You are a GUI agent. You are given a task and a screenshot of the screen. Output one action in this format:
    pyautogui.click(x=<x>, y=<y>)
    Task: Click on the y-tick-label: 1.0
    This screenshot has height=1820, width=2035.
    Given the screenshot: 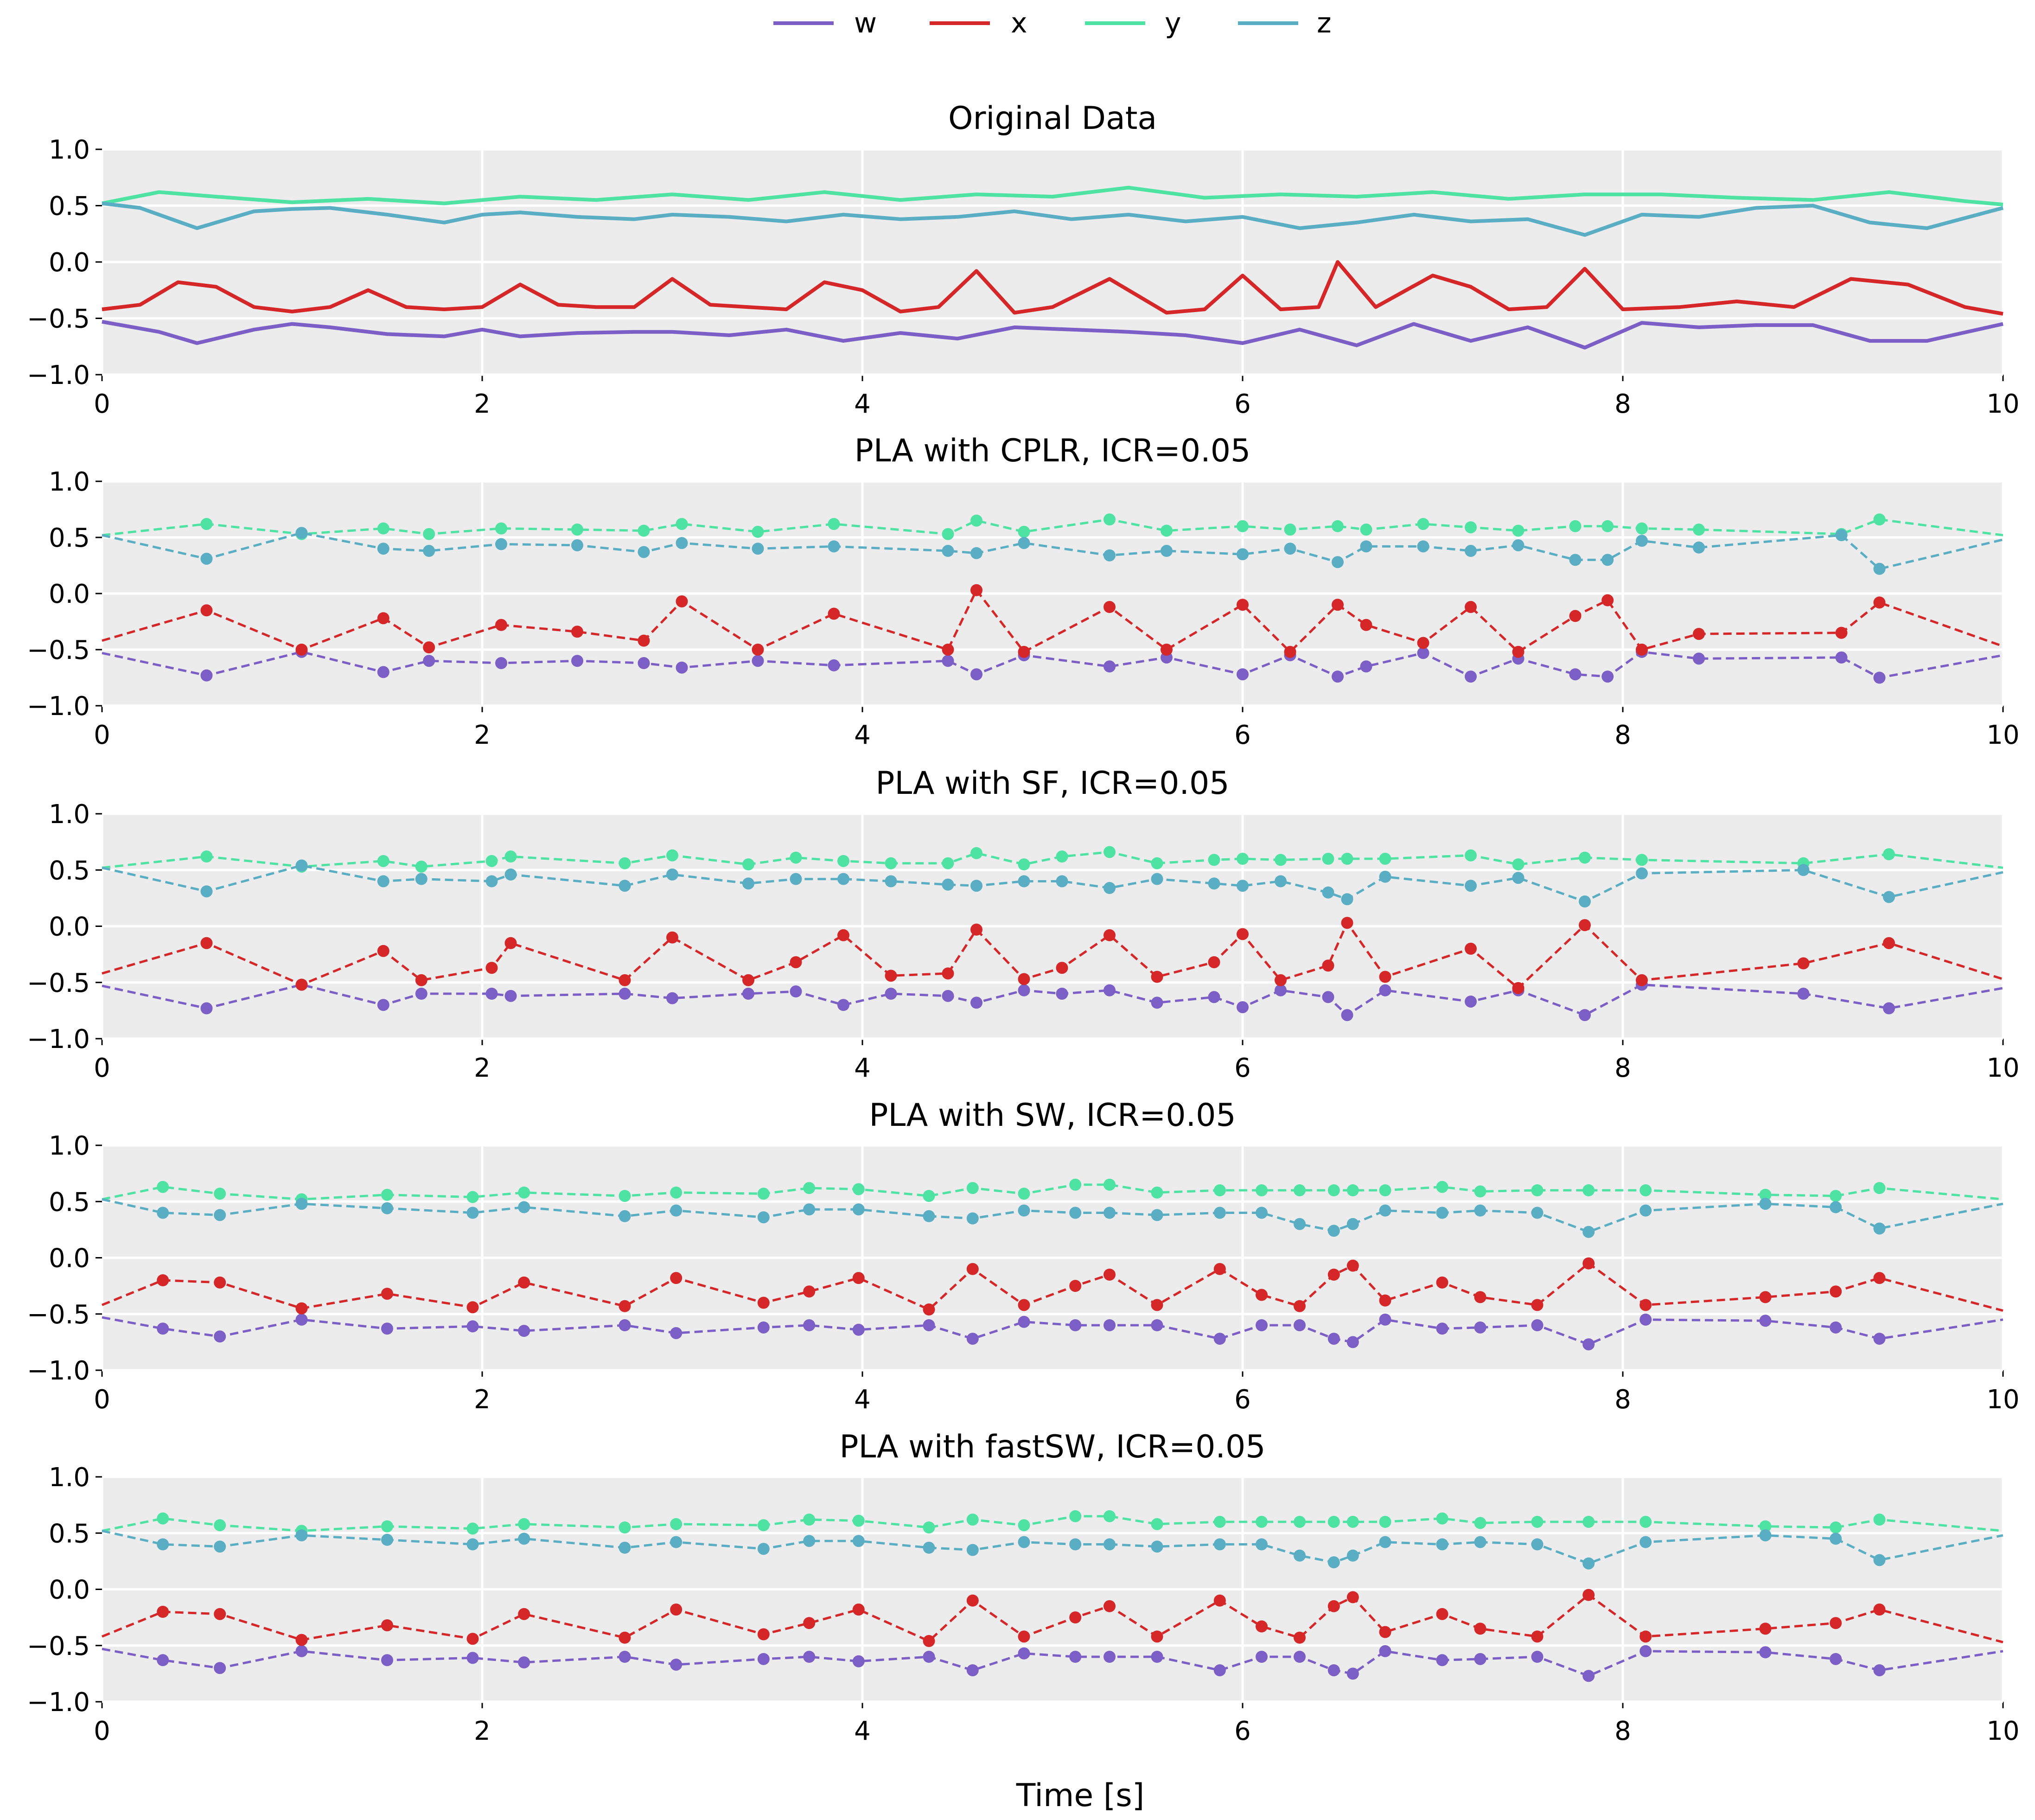 What is the action you would take?
    pyautogui.click(x=69, y=150)
    